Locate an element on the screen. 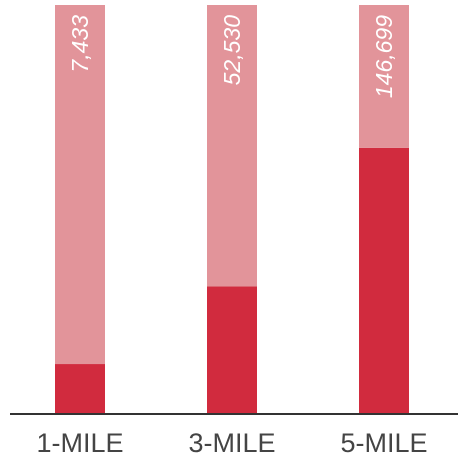  bar-segment-light-5-mile is located at coordinates (384, 76).